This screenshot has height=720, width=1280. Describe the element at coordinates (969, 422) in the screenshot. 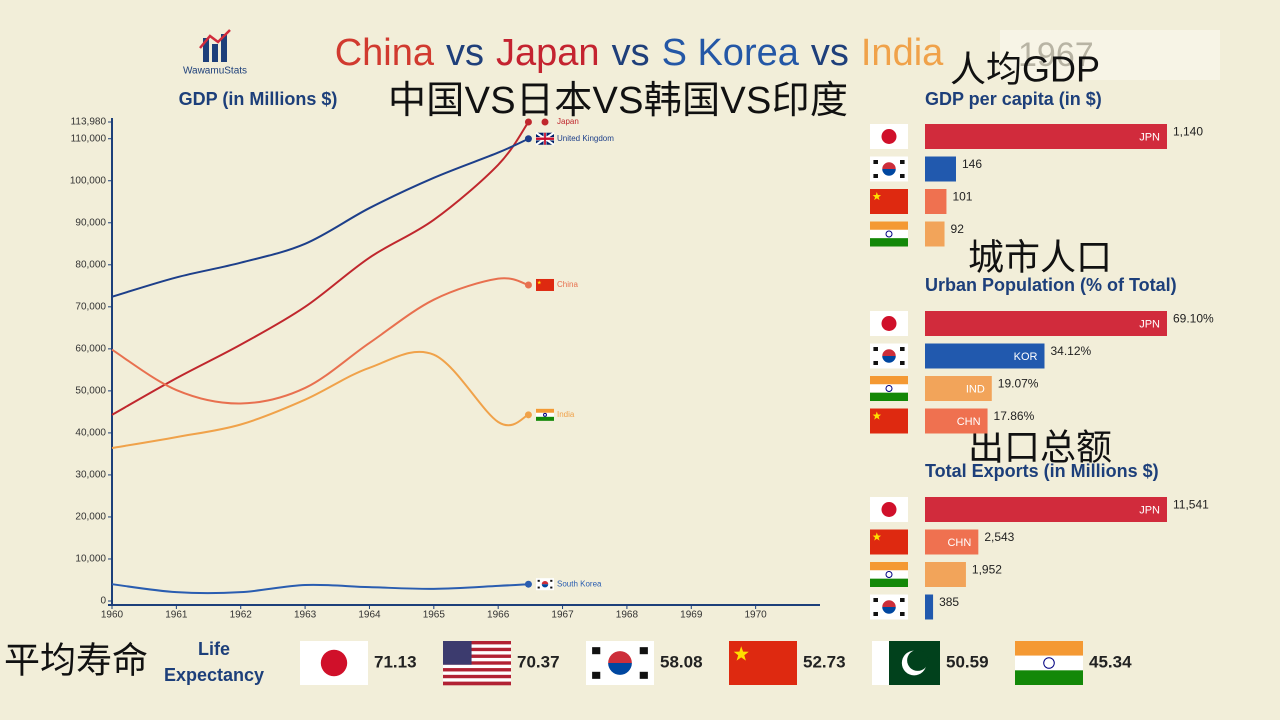

I see `bar-category: CHN` at that location.